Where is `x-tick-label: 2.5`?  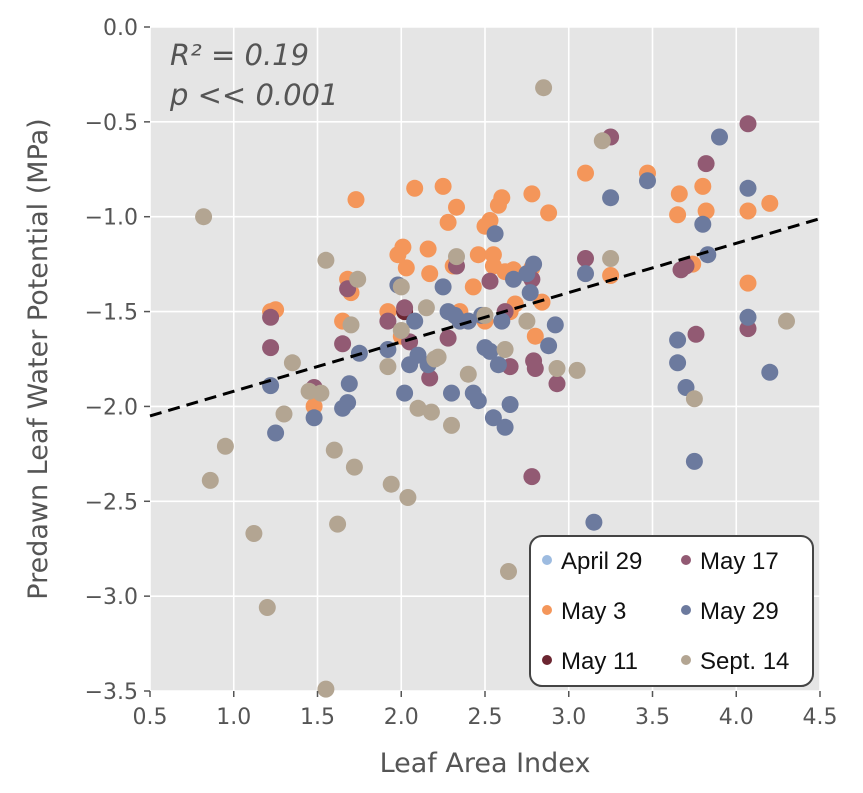
x-tick-label: 2.5 is located at coordinates (485, 717).